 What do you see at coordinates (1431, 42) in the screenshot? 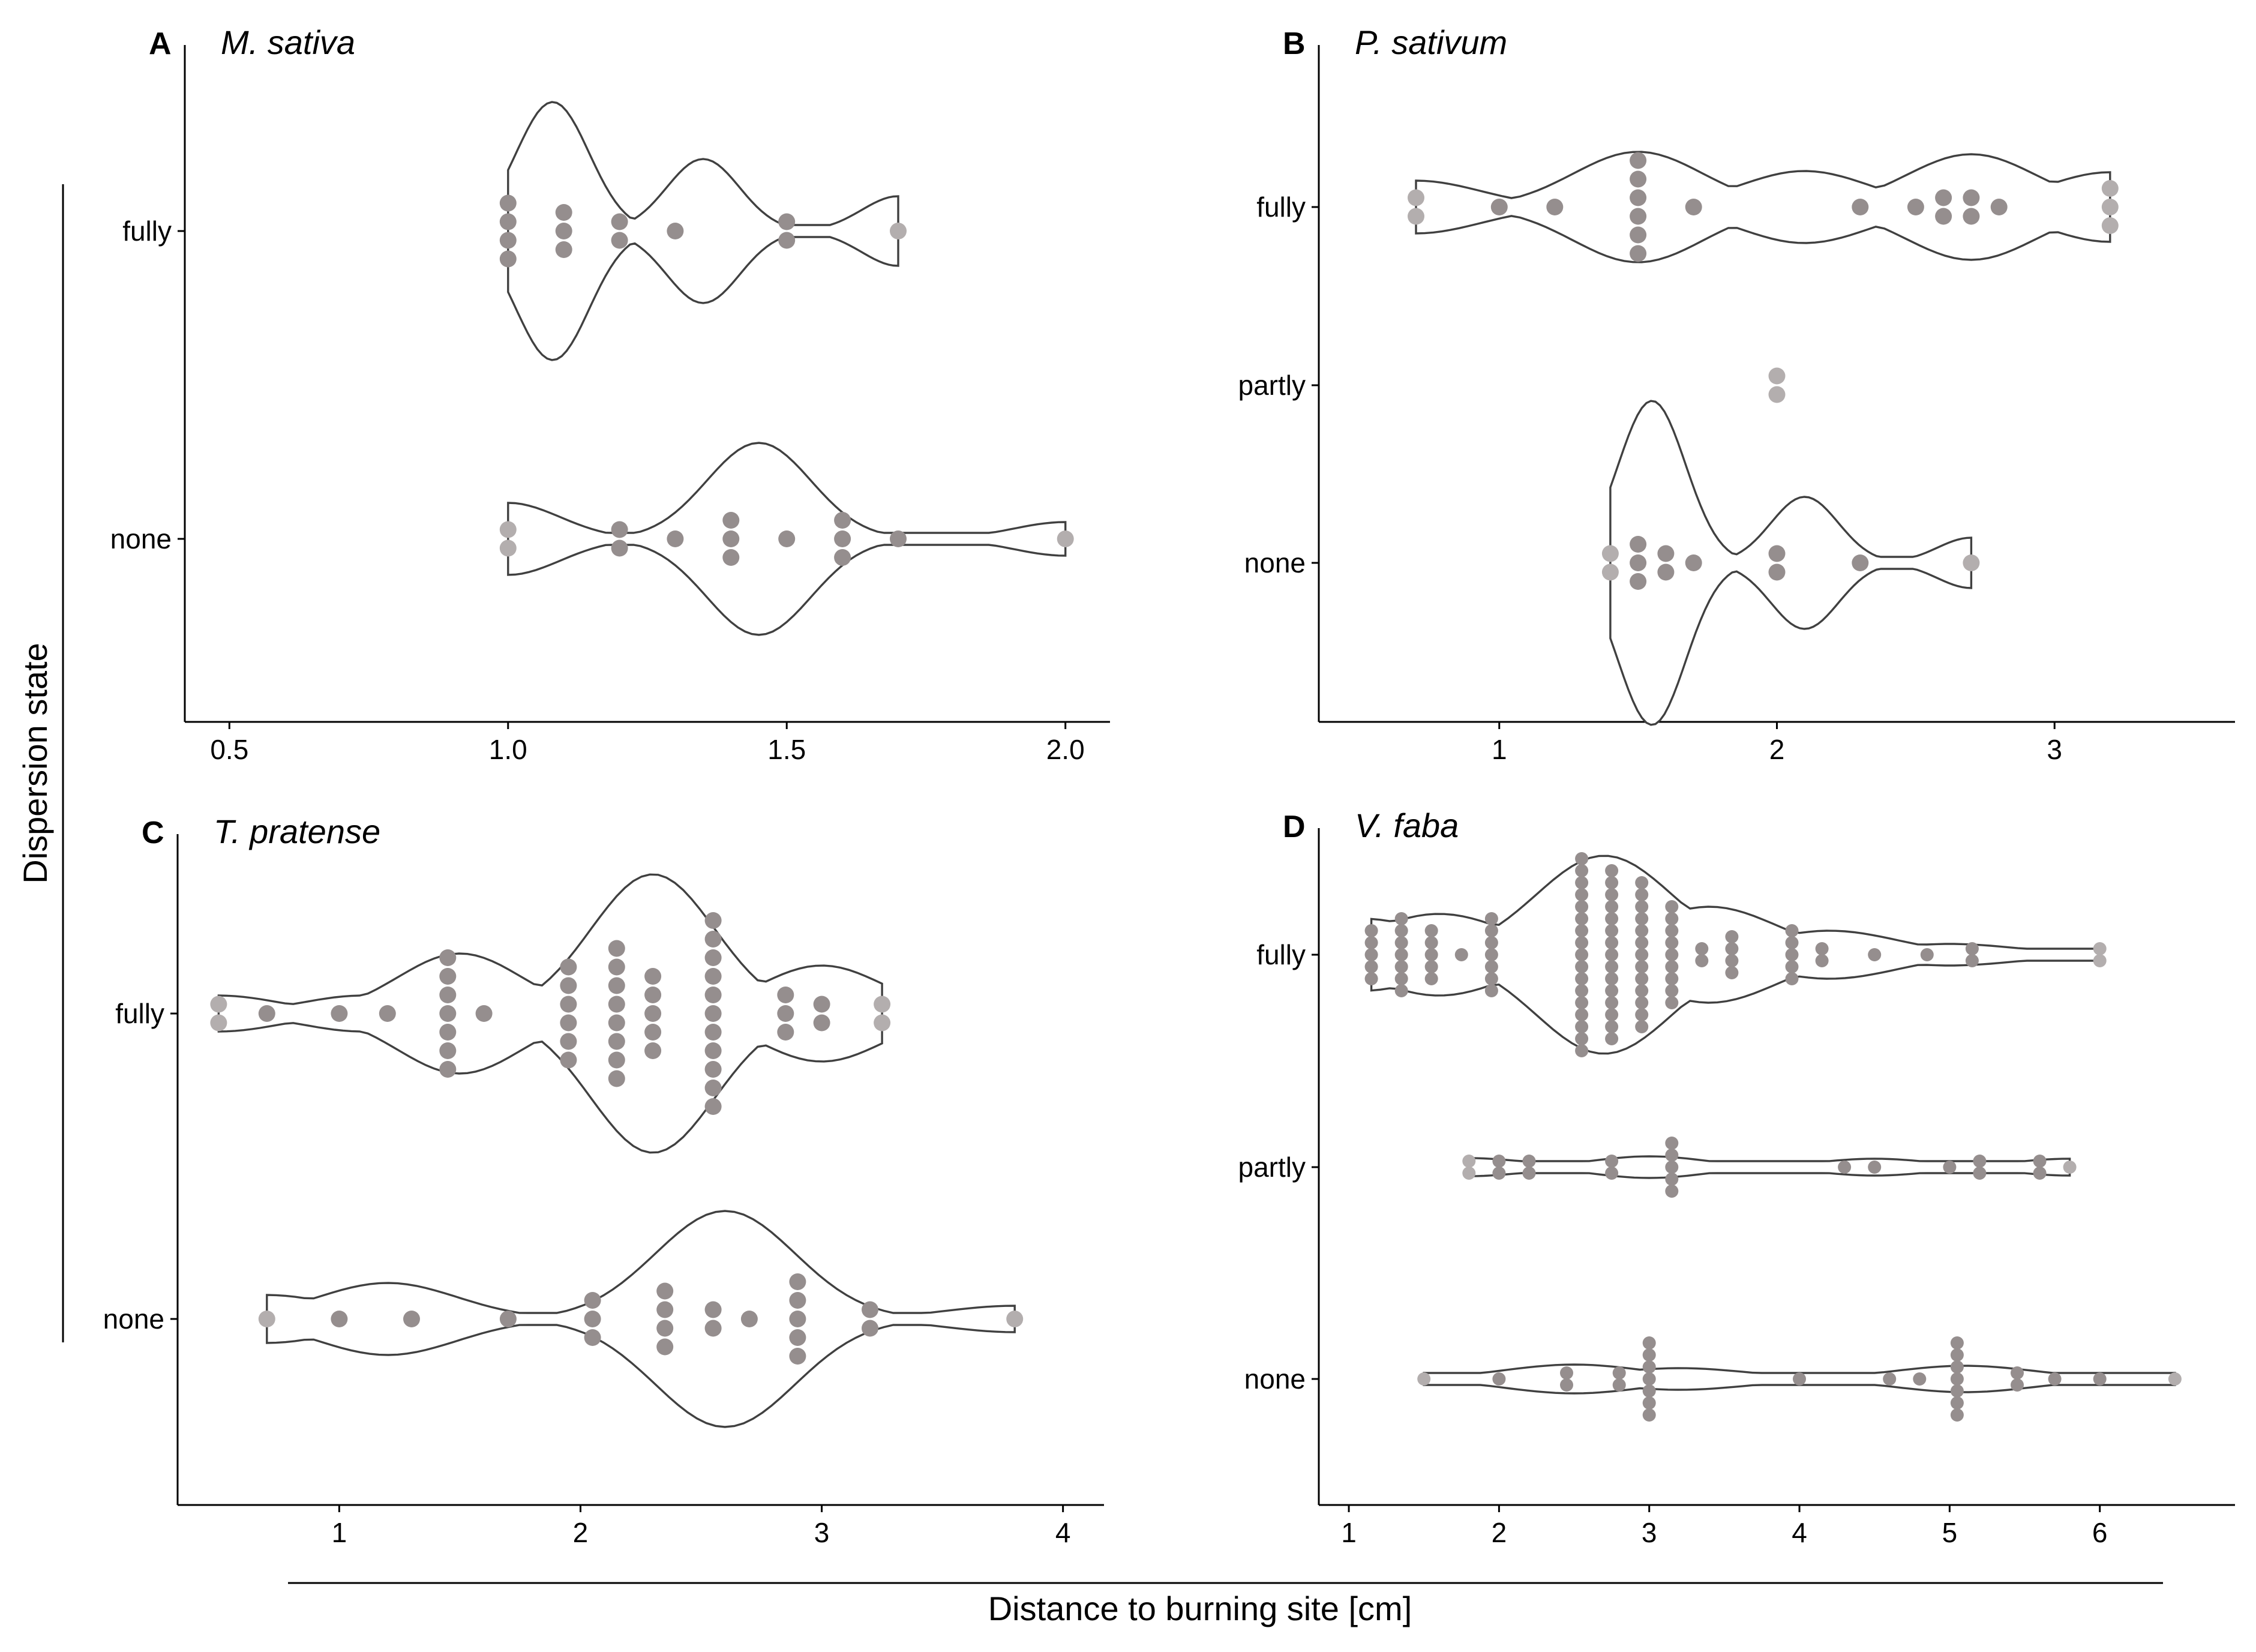
I see `panel-title: P. sativum` at bounding box center [1431, 42].